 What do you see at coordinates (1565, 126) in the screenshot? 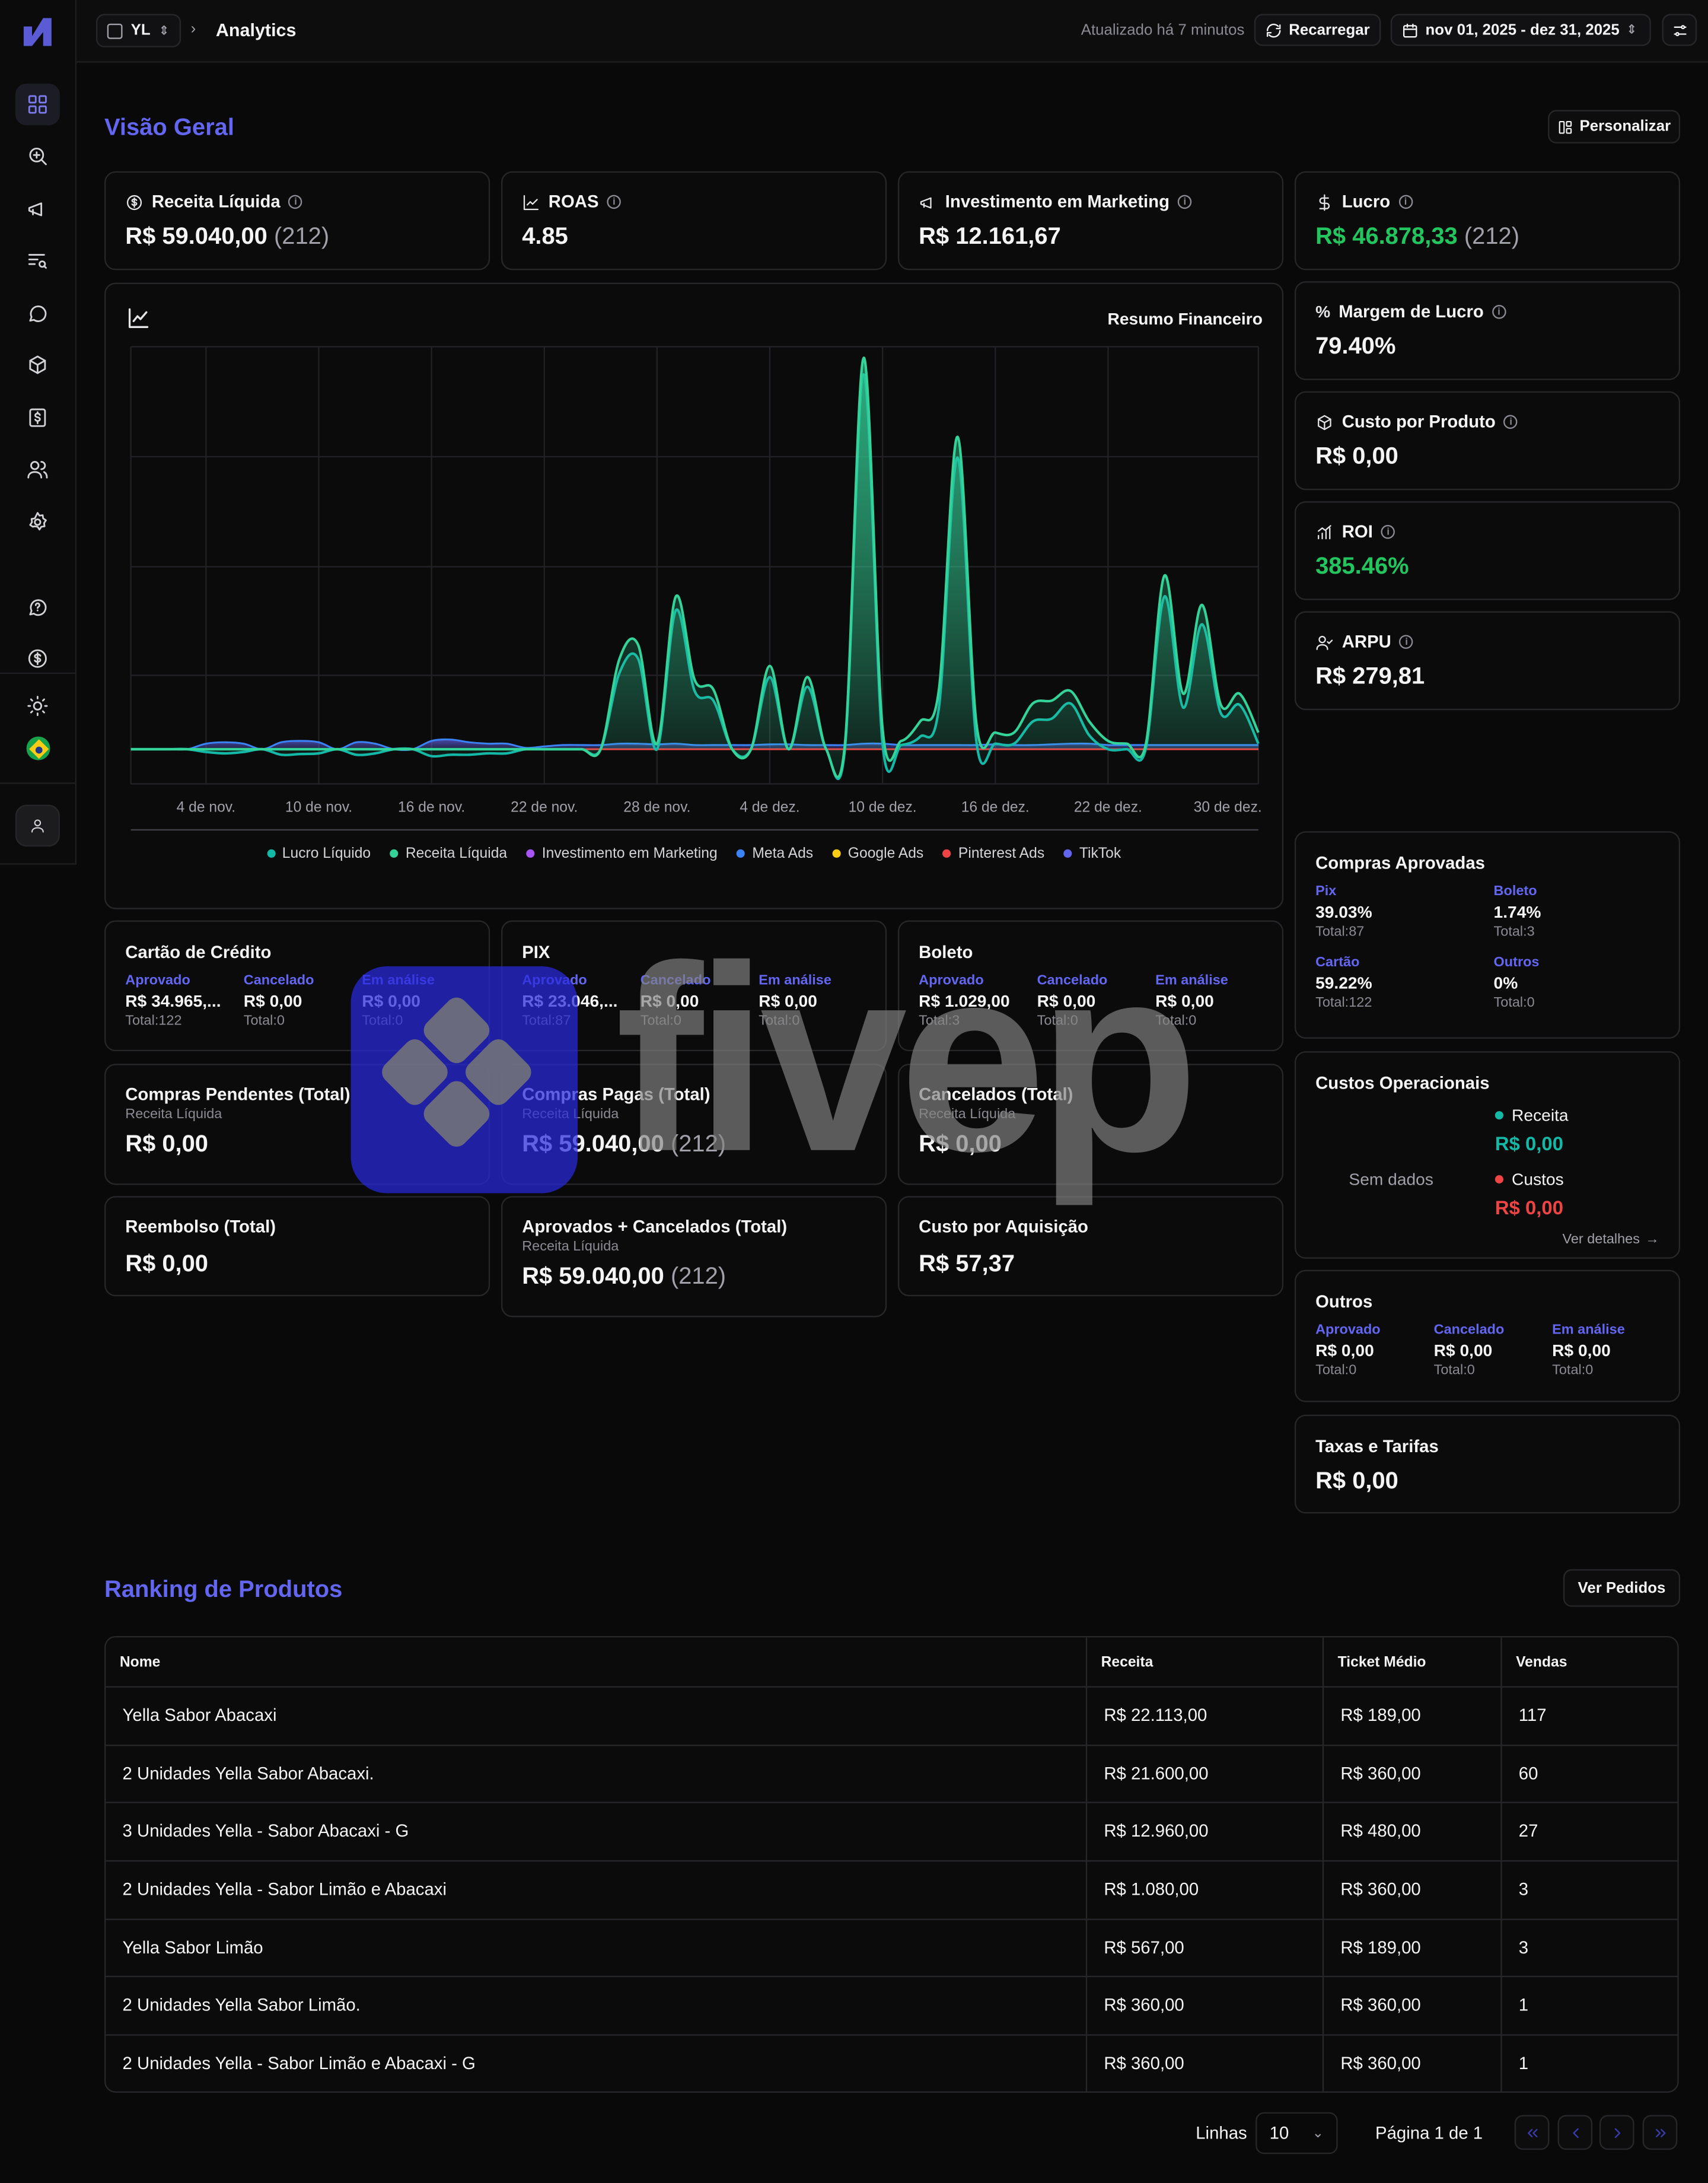
I see `layout-icon` at bounding box center [1565, 126].